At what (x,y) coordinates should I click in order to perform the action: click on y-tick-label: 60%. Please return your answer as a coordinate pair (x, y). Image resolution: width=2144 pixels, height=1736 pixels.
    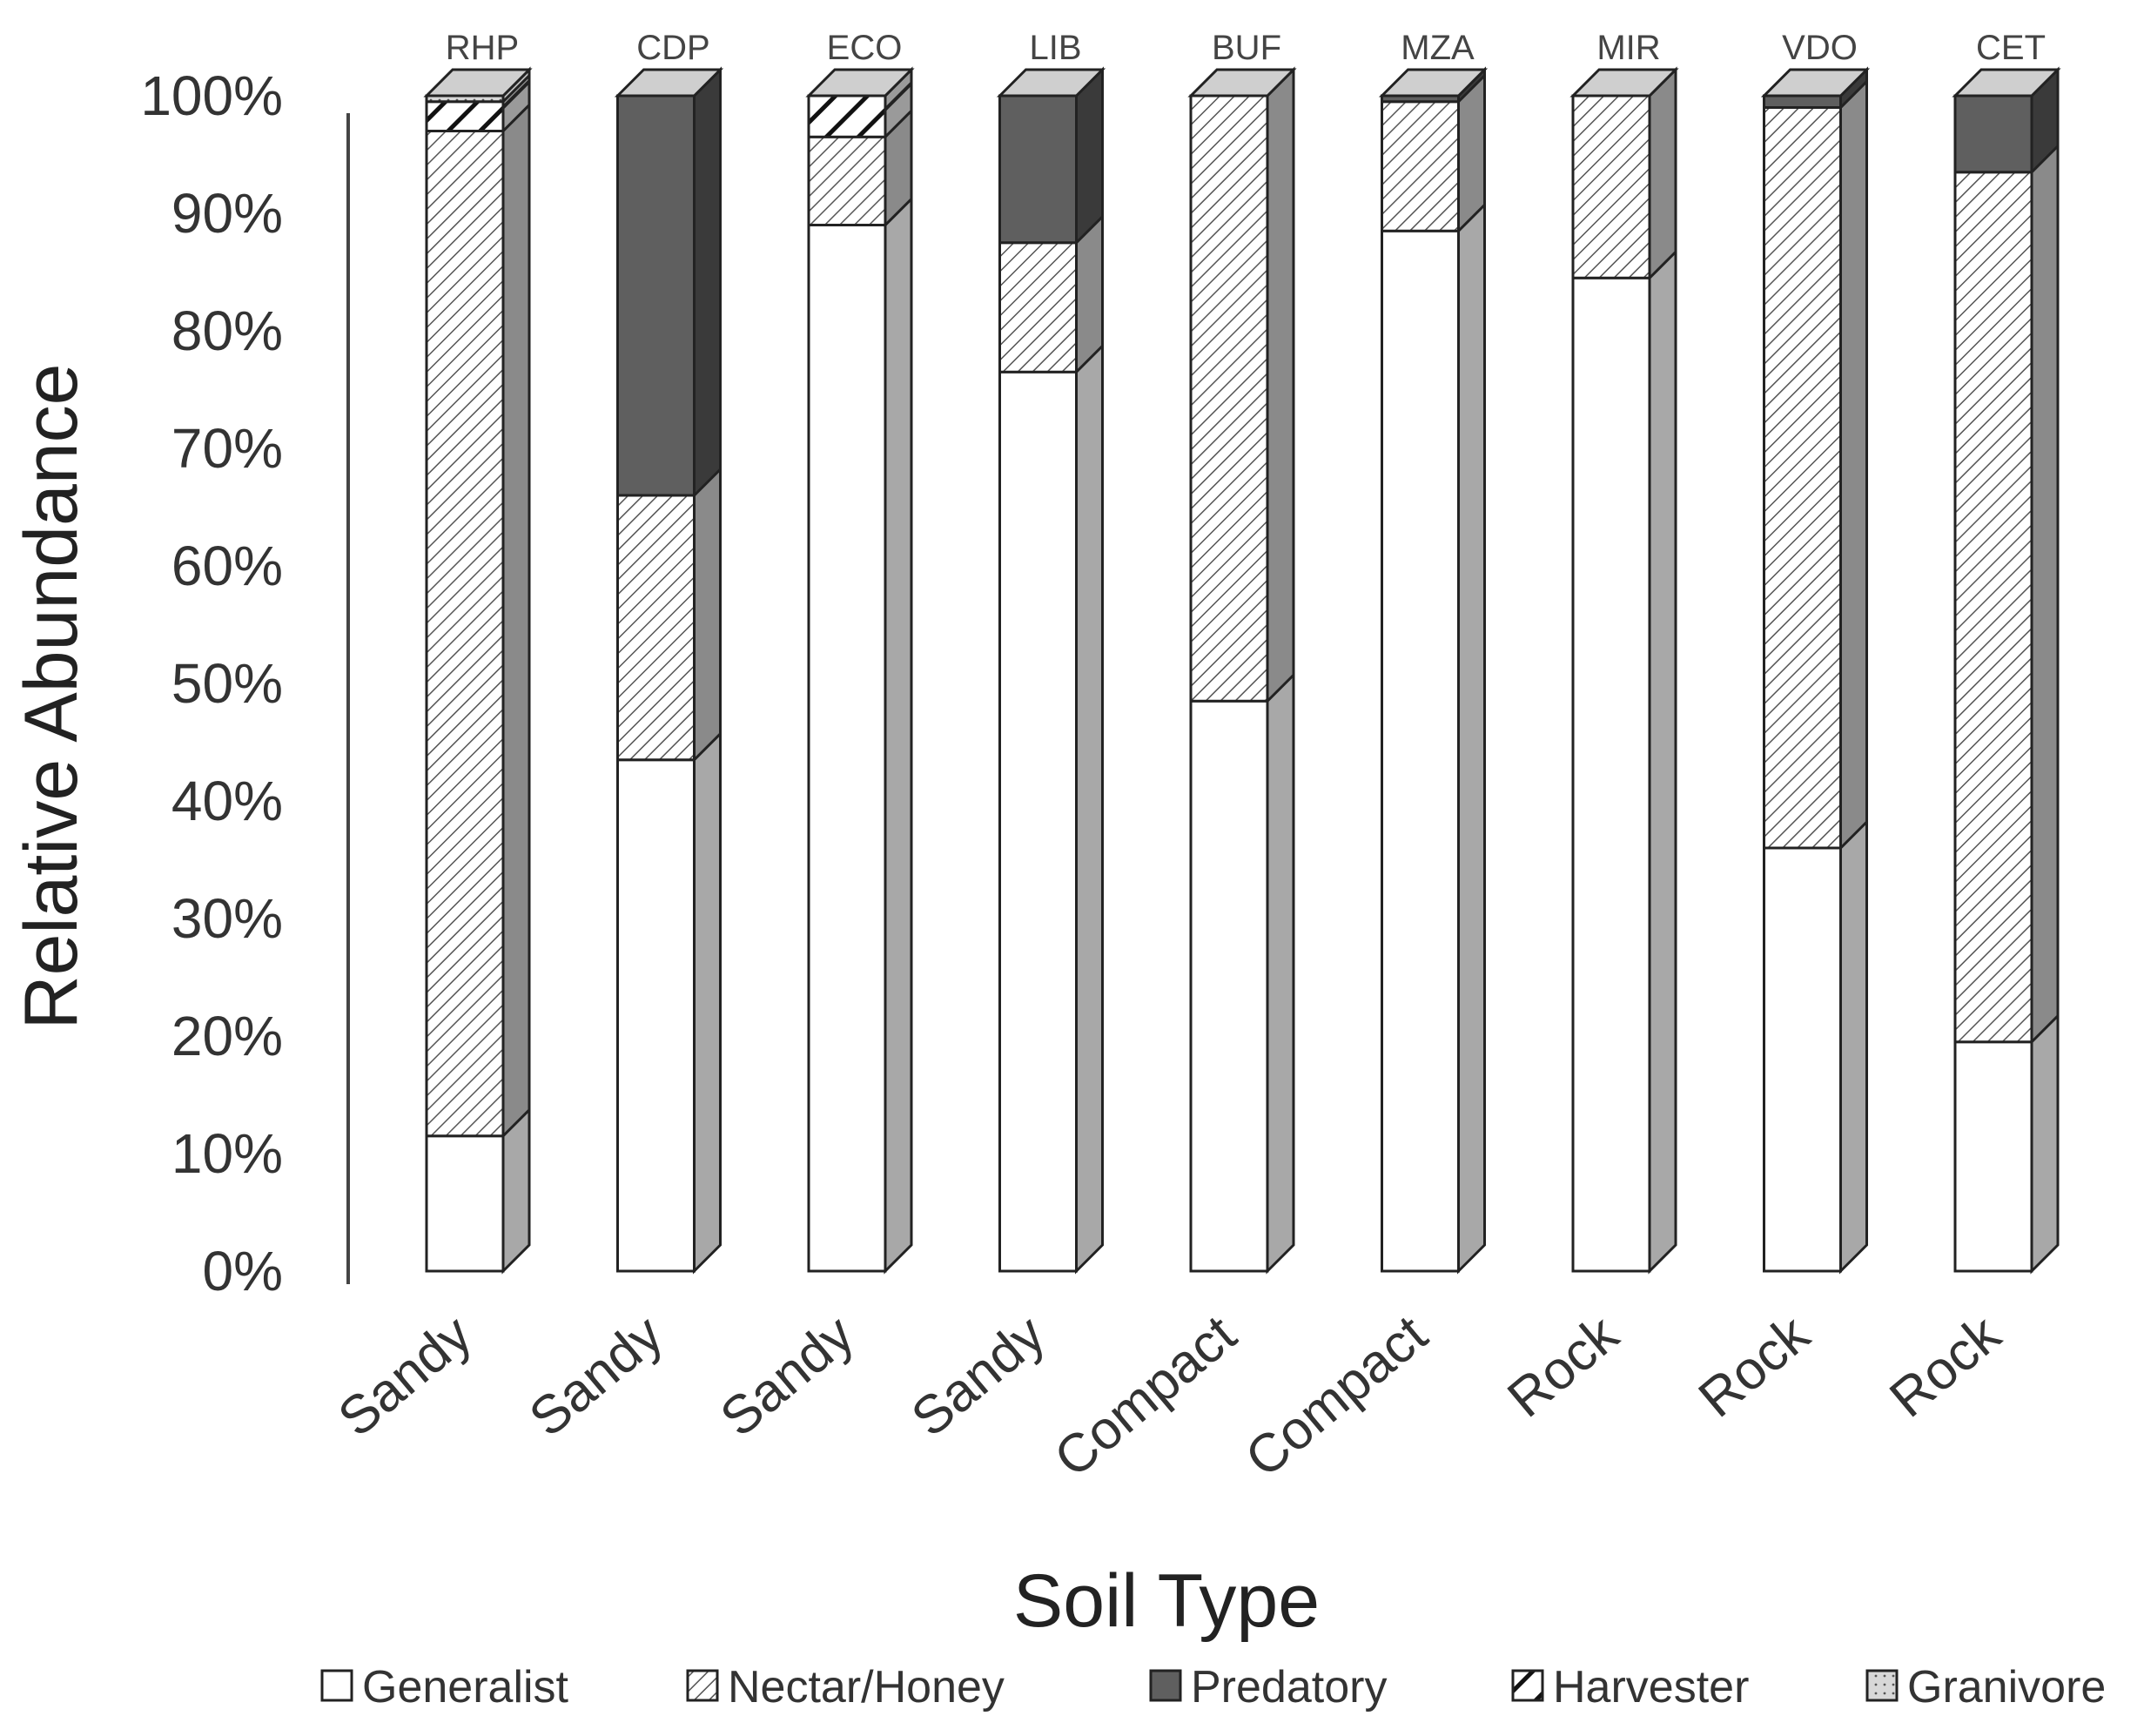
    Looking at the image, I should click on (227, 566).